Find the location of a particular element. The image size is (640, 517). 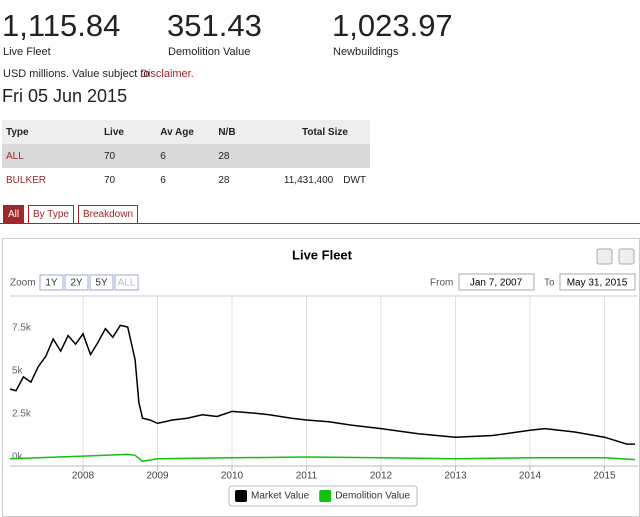

from-input is located at coordinates (496, 282).